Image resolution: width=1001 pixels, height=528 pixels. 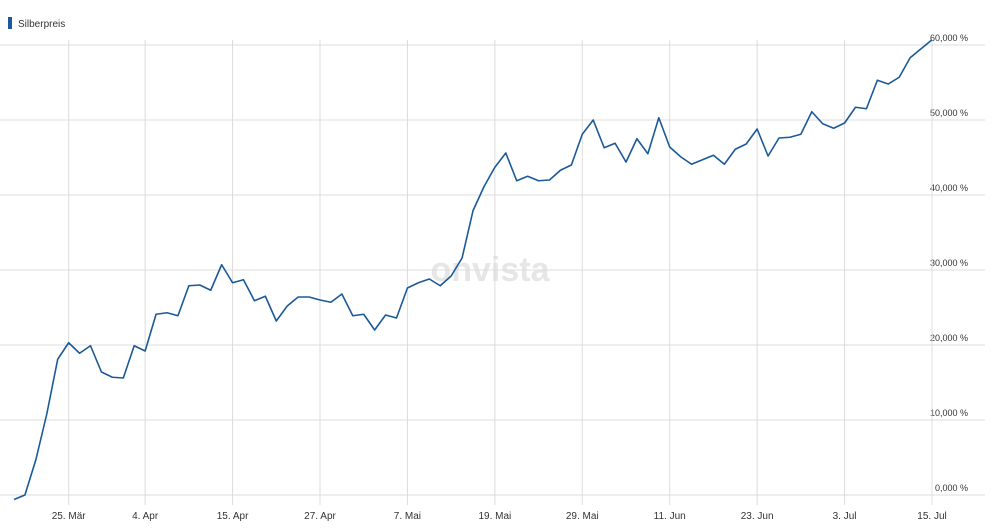 What do you see at coordinates (670, 516) in the screenshot?
I see `x-tick-label: 11. Jun` at bounding box center [670, 516].